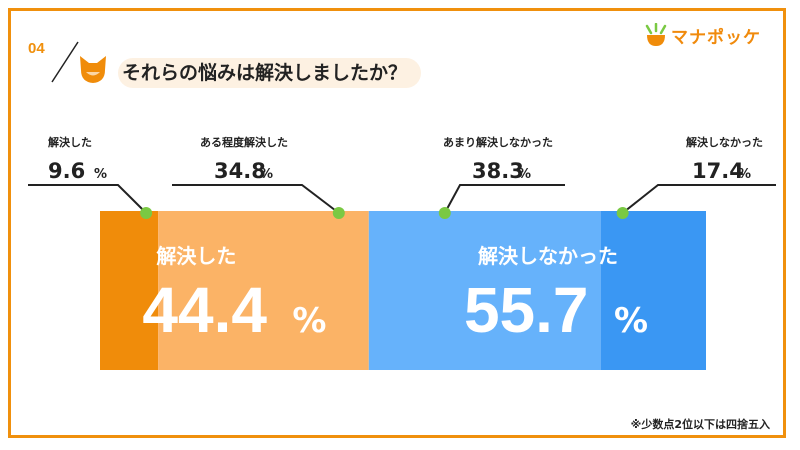 The width and height of the screenshot is (800, 450). Describe the element at coordinates (526, 310) in the screenshot. I see `group-value-2: 55.7` at that location.